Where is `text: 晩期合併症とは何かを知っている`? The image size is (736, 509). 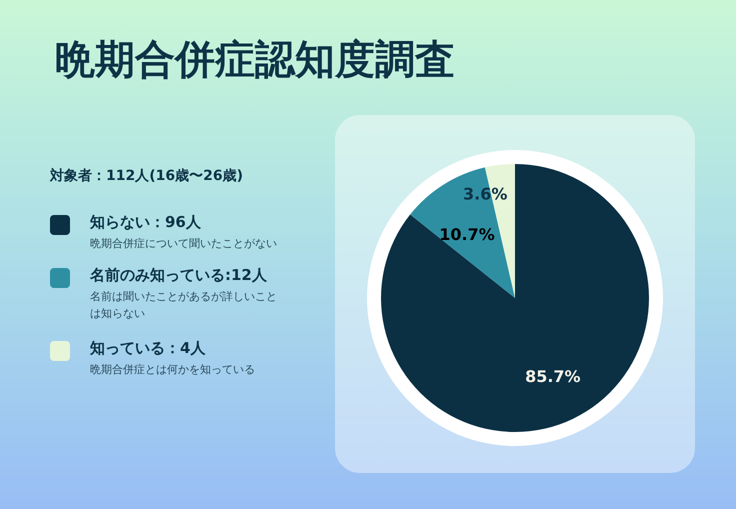
text: 晩期合併症とは何かを知っている is located at coordinates (173, 370).